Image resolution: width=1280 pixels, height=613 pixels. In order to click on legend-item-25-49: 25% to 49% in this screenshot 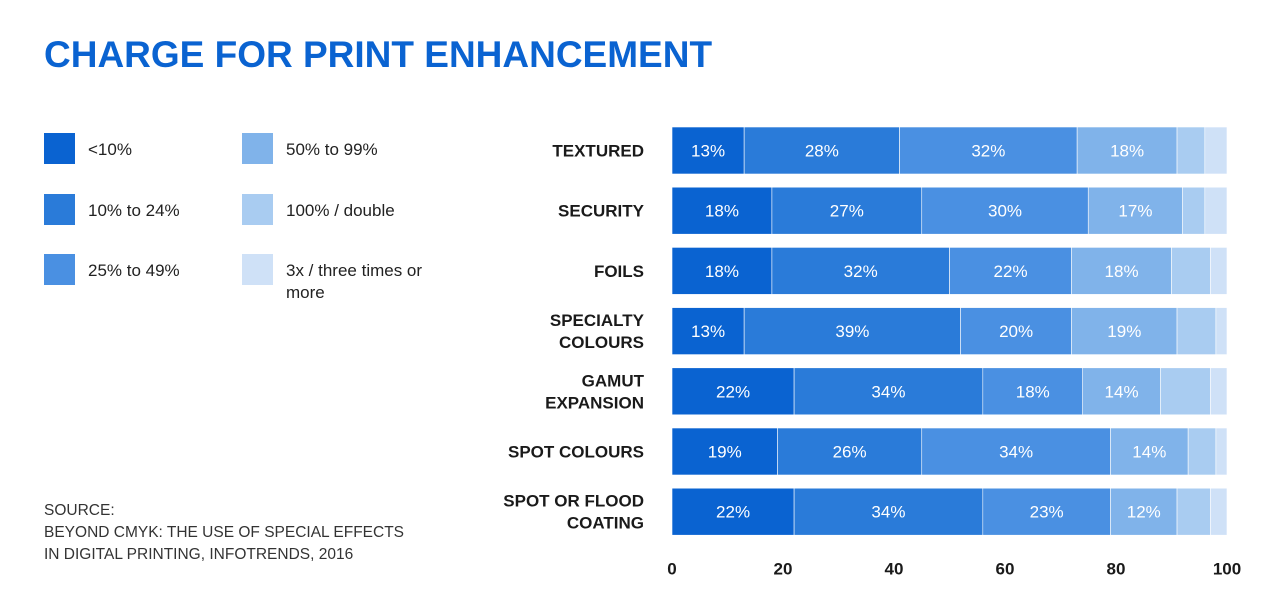, I will do `click(141, 269)`.